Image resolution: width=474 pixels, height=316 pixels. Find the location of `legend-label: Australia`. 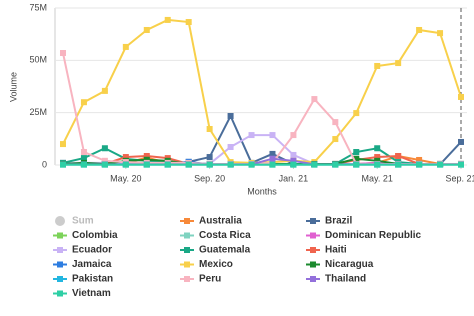

legend-label: Australia is located at coordinates (220, 221).